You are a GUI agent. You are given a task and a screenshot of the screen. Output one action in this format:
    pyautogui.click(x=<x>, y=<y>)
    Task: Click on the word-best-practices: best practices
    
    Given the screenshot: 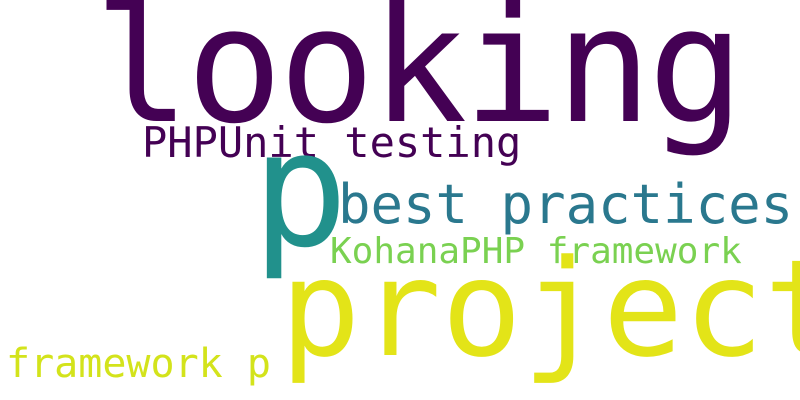 What is the action you would take?
    pyautogui.click(x=566, y=204)
    